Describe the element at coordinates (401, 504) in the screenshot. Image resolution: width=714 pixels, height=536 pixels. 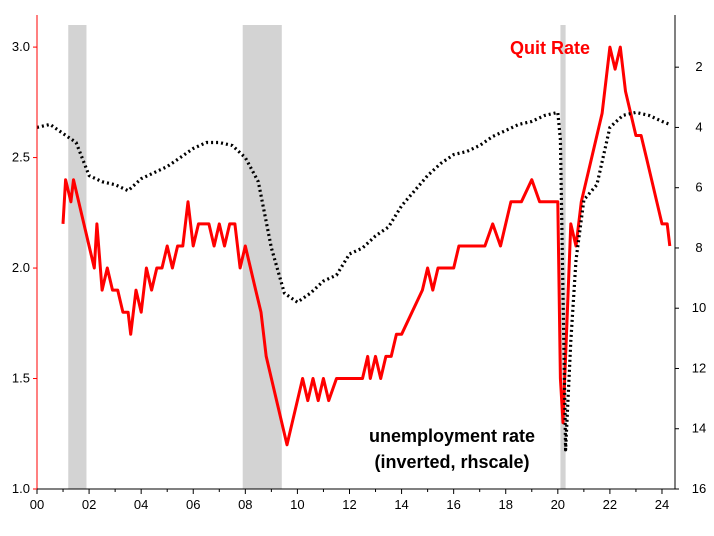
I see `x-tick-label: 14` at that location.